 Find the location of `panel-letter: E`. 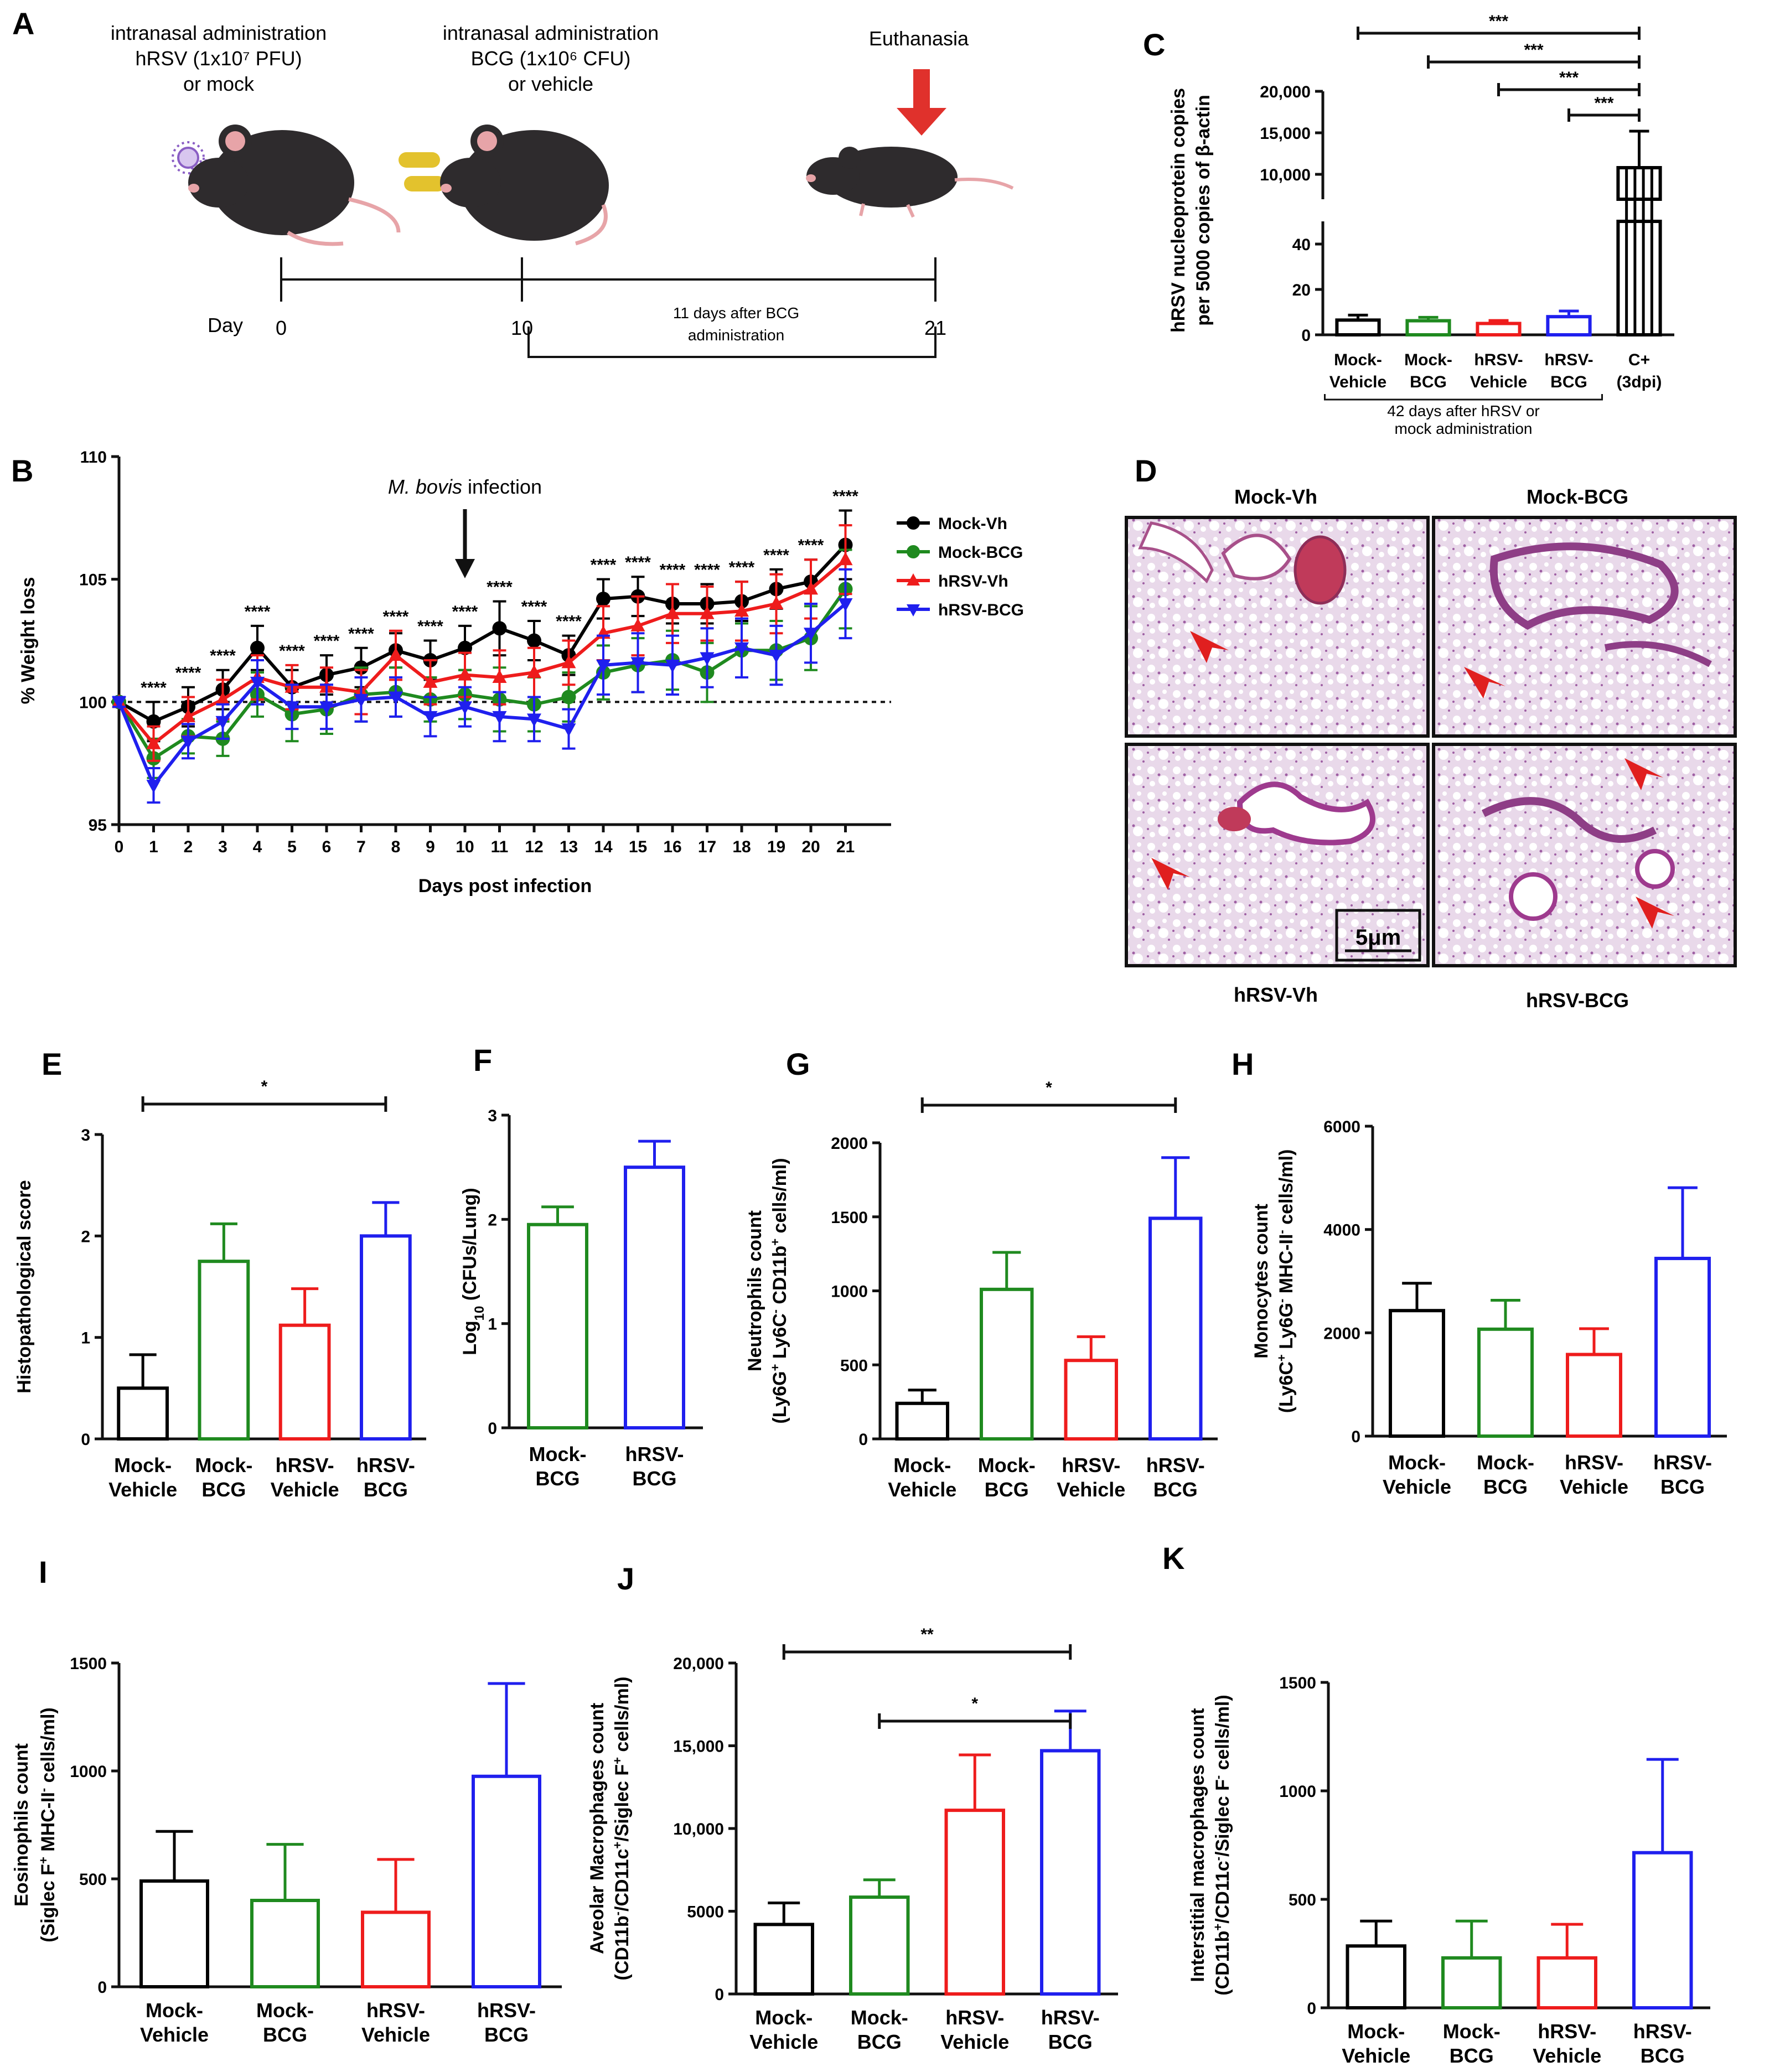

panel-letter: E is located at coordinates (52, 1064).